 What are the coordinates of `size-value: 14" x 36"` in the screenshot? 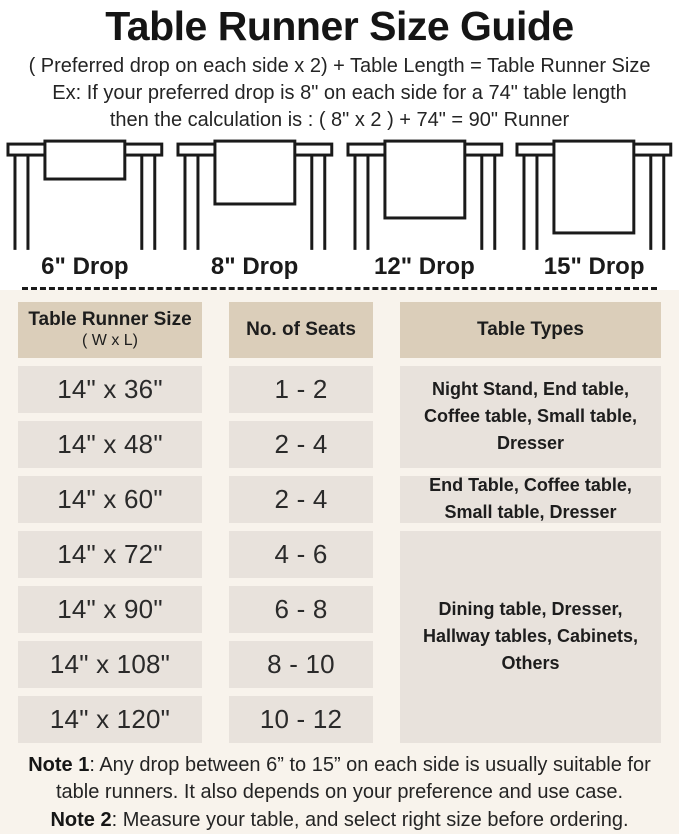 It's located at (110, 388).